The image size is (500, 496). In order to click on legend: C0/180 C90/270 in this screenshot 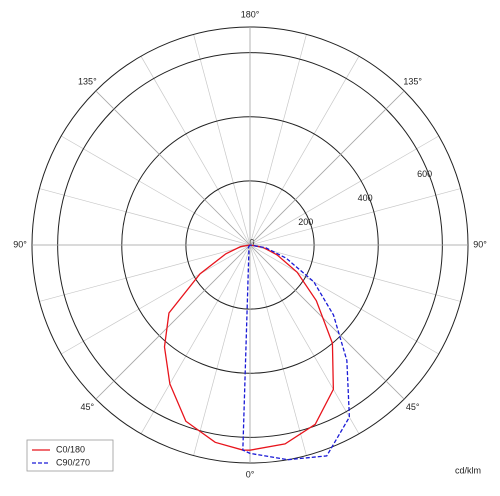, I will do `click(61, 455)`.